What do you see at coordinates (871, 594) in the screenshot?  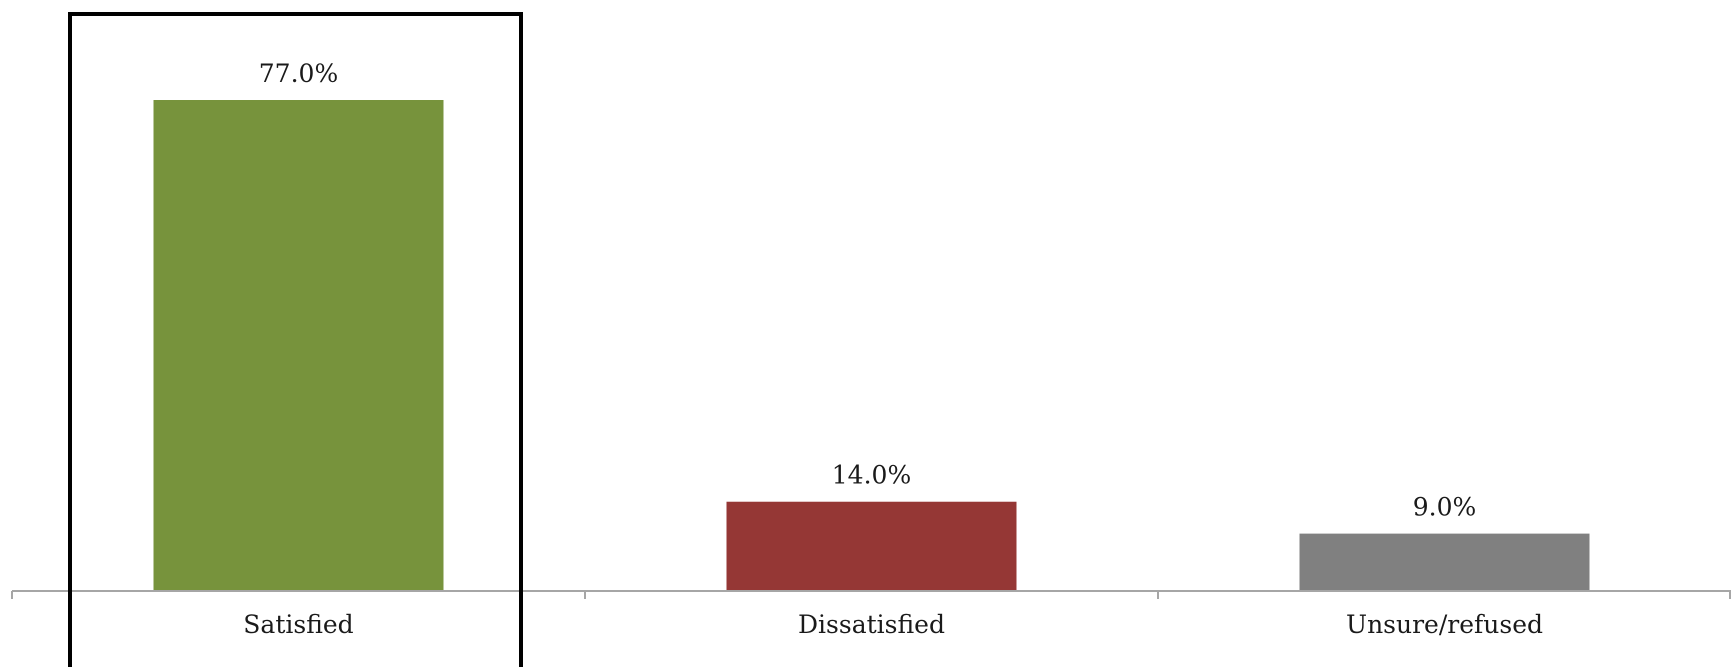 I see `x-axis` at bounding box center [871, 594].